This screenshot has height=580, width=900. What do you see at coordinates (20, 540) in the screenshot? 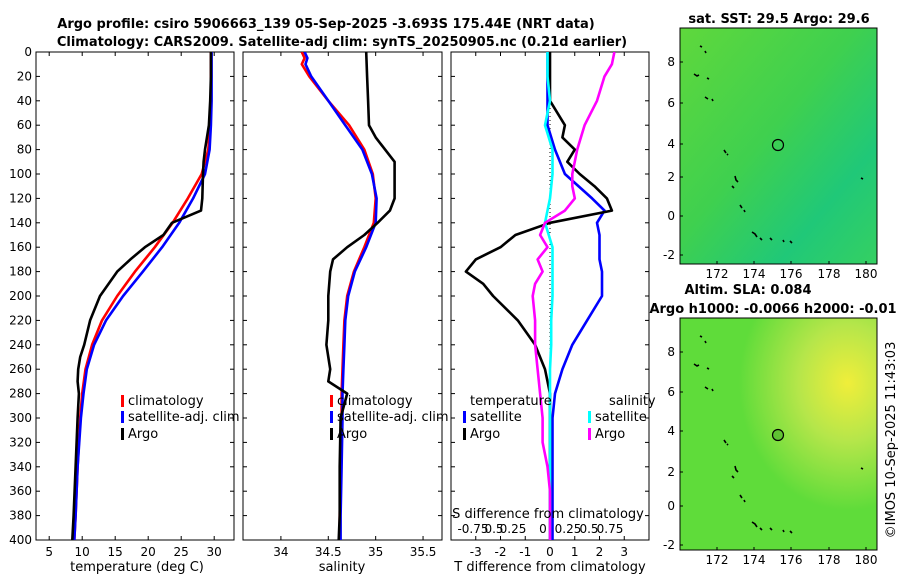
I see `y-tick-label: 400` at bounding box center [20, 540].